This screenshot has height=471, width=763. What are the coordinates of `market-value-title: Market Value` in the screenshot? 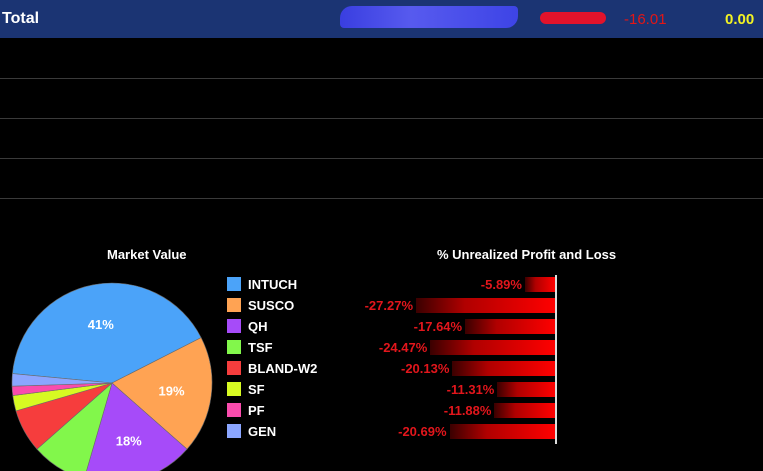 It's located at (147, 254).